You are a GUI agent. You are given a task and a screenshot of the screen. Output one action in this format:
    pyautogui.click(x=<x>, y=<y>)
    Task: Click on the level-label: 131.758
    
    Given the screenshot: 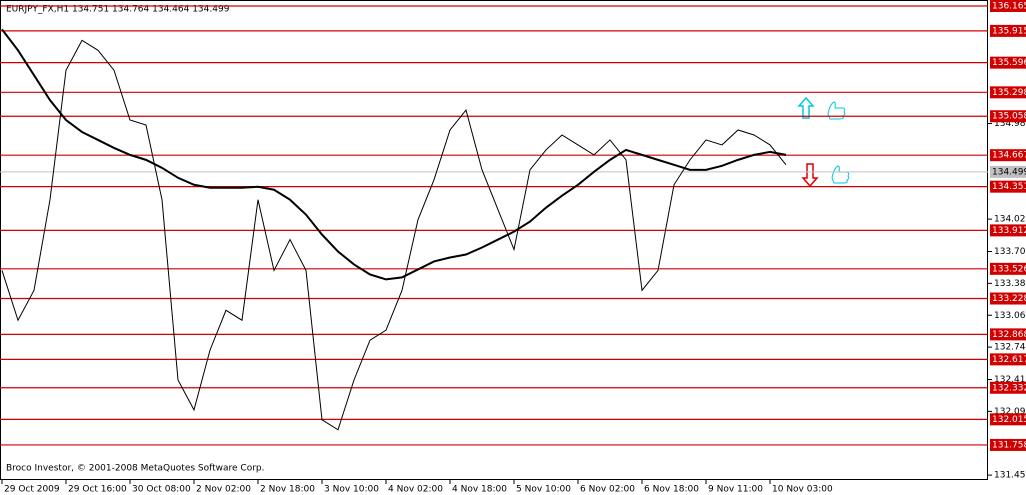 What is the action you would take?
    pyautogui.click(x=1009, y=445)
    